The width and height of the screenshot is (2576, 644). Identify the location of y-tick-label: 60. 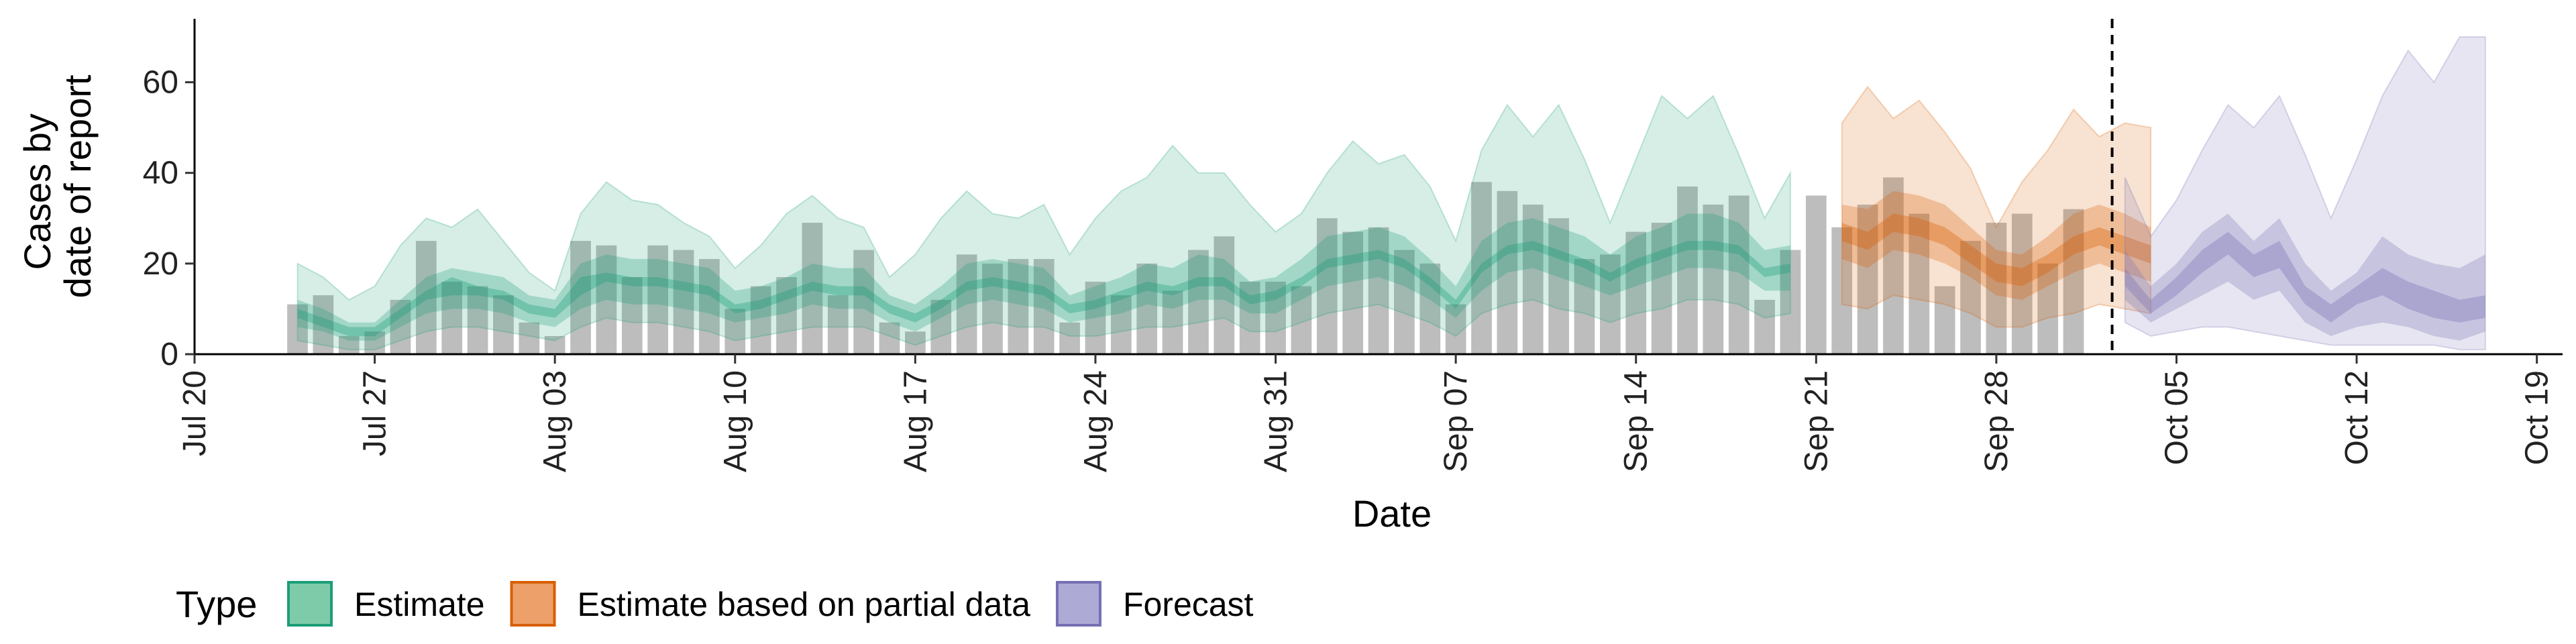
(160, 83).